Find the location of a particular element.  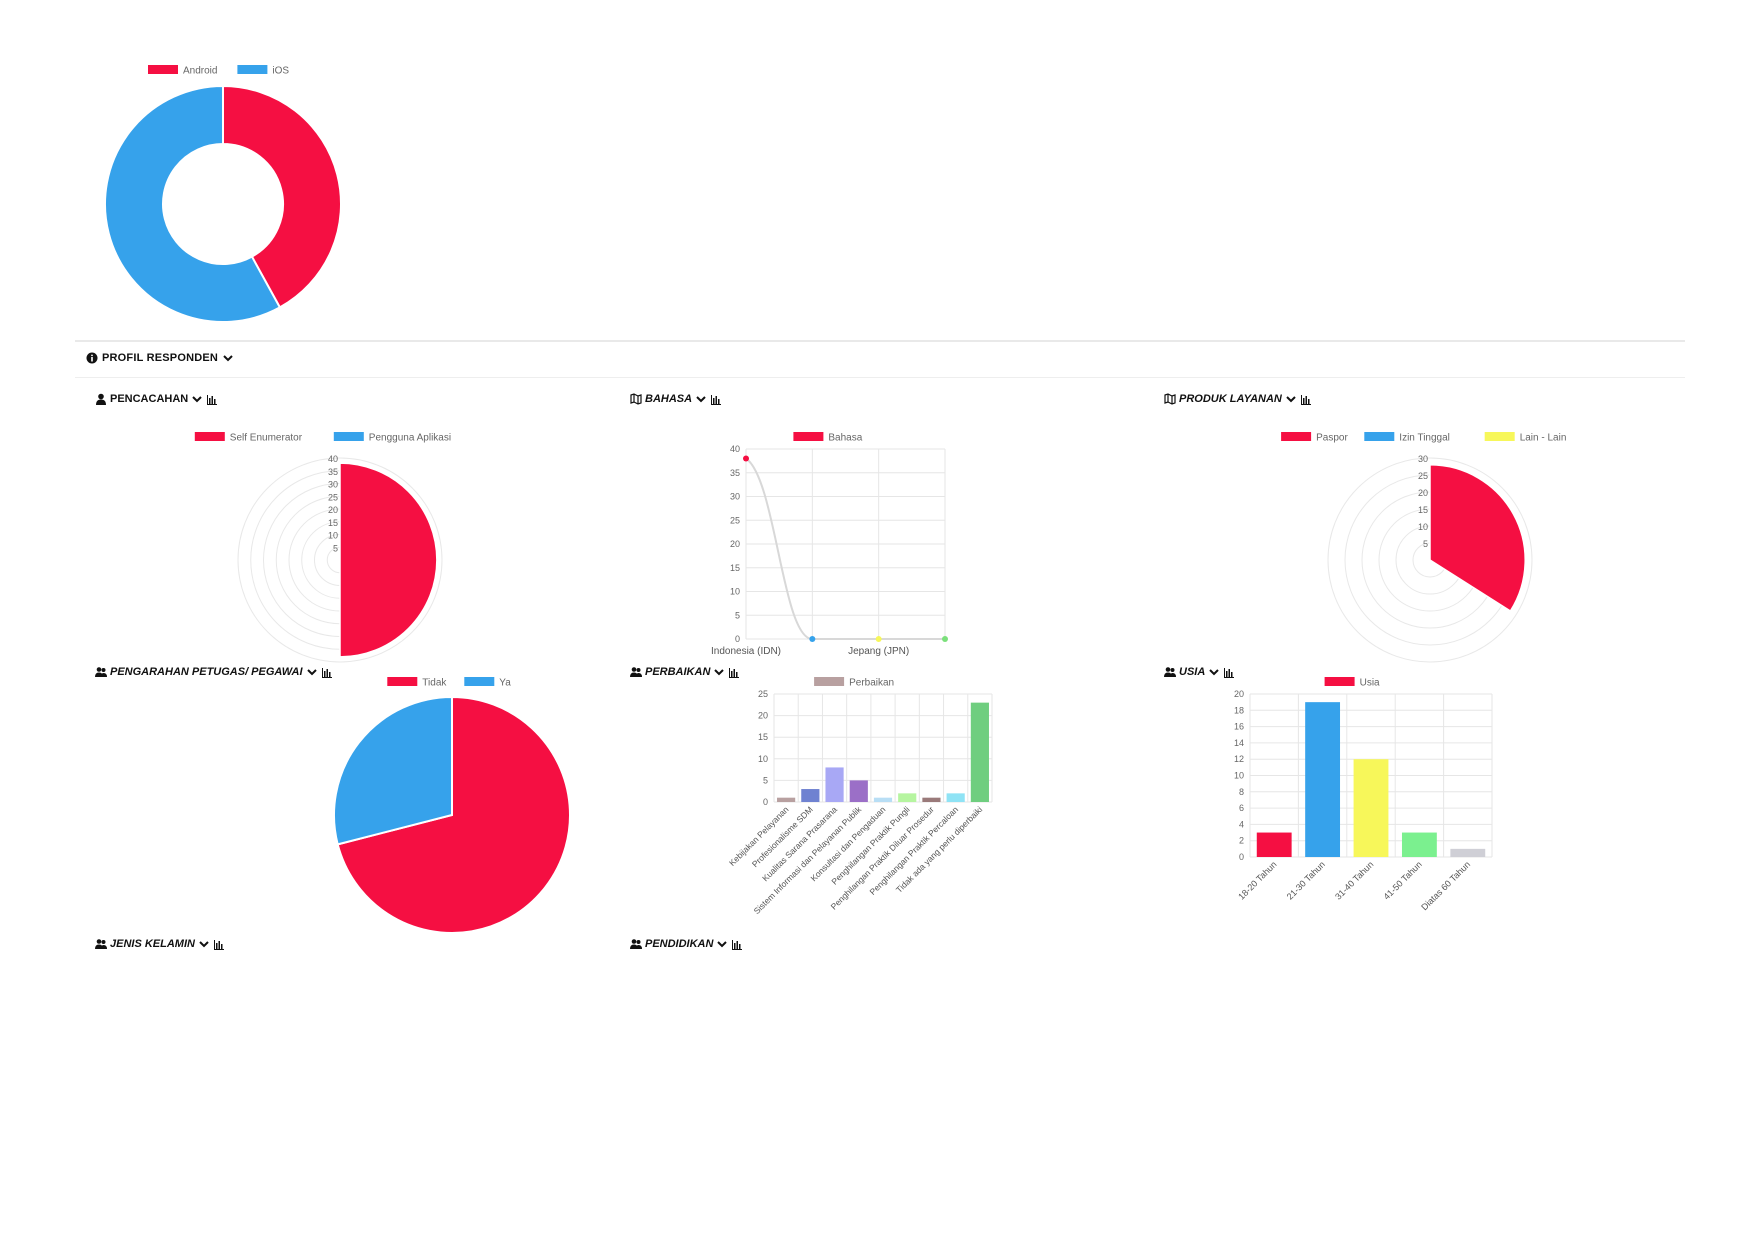

legend-label: iOS is located at coordinates (280, 71).